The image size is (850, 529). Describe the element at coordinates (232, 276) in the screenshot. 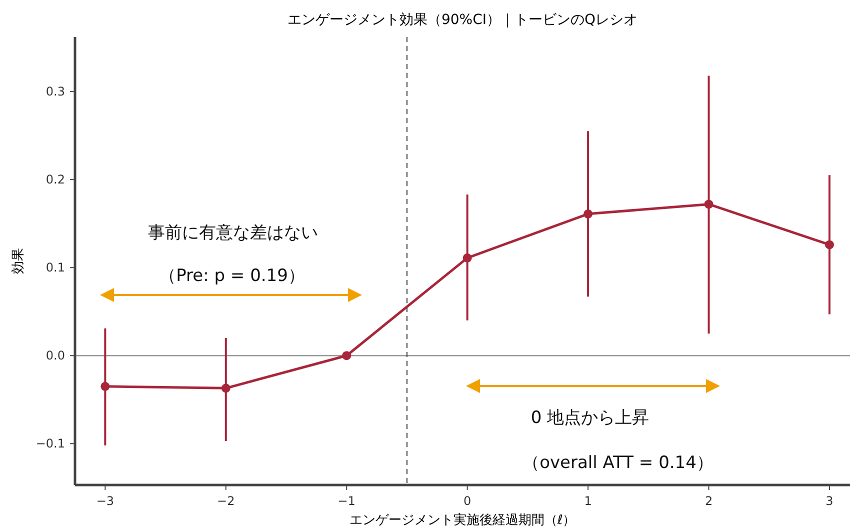

I see `annotation: （Pre: p = 0.19）` at that location.